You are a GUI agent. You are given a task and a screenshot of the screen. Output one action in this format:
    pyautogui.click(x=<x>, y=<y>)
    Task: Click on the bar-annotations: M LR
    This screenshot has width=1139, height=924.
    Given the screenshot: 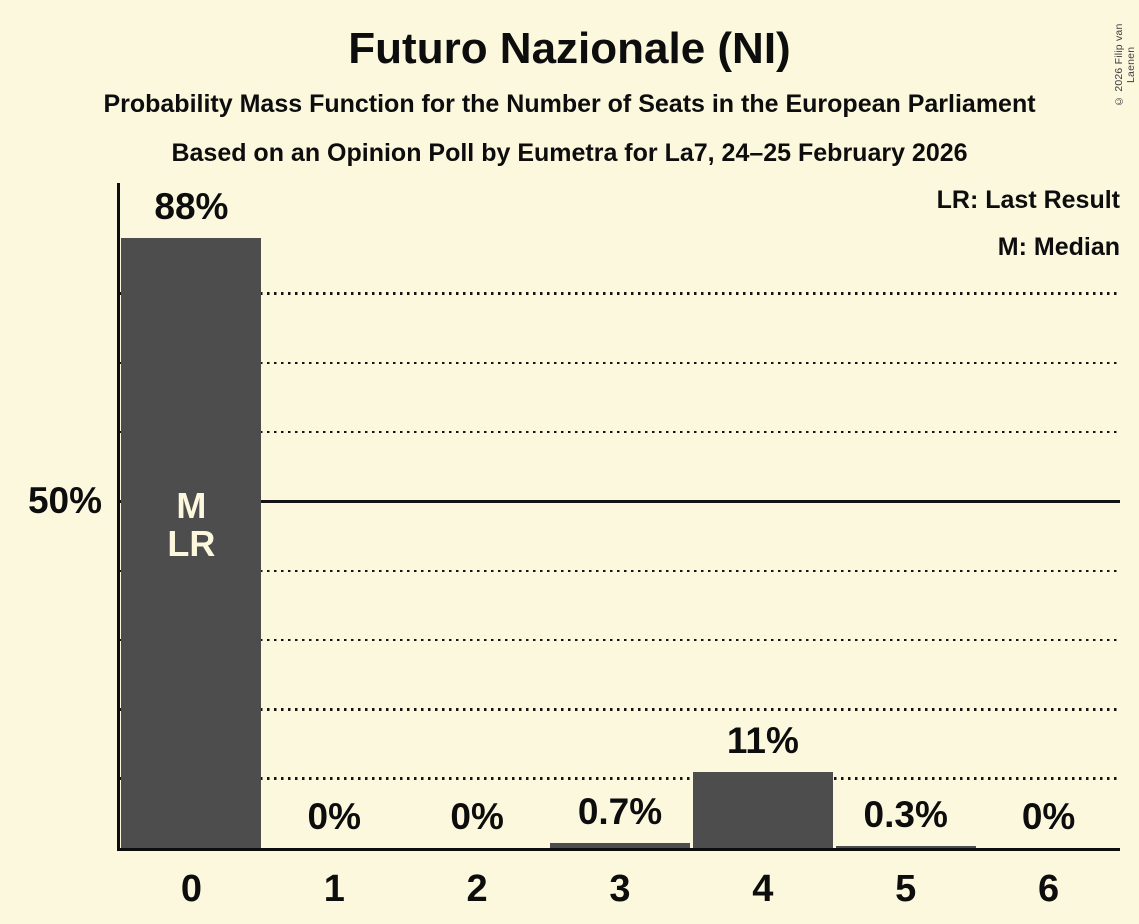 What is the action you would take?
    pyautogui.click(x=191, y=525)
    